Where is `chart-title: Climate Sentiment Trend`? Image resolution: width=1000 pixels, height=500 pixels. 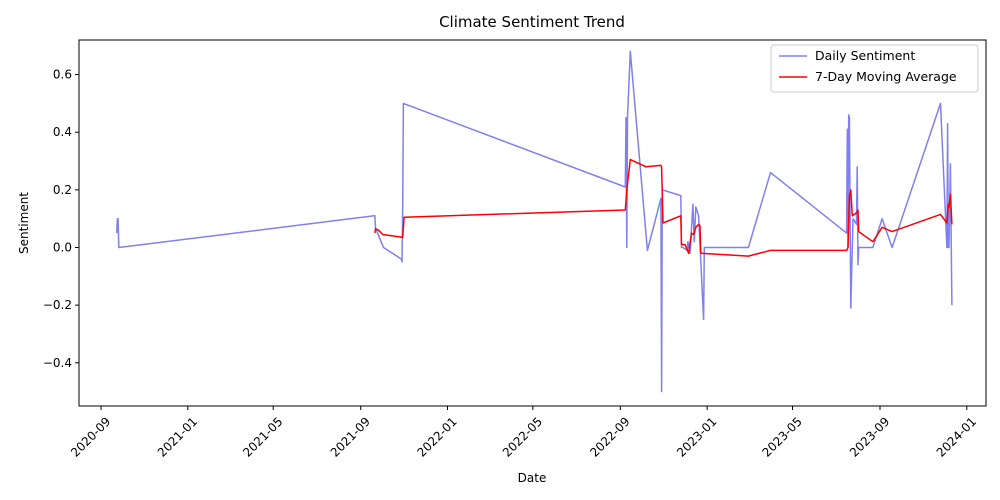 chart-title: Climate Sentiment Trend is located at coordinates (532, 22).